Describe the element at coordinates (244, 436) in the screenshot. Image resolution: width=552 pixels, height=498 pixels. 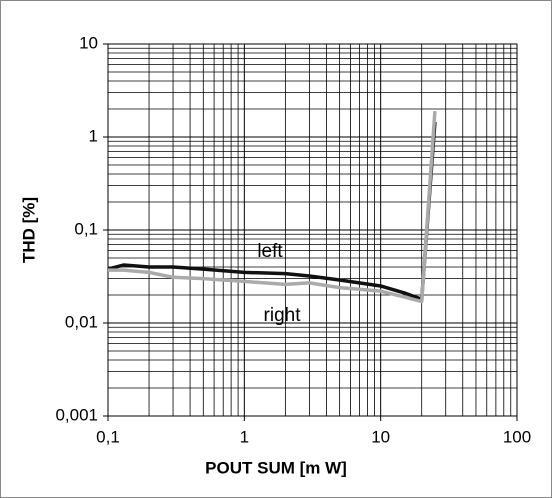
I see `x-tick-label: 1` at that location.